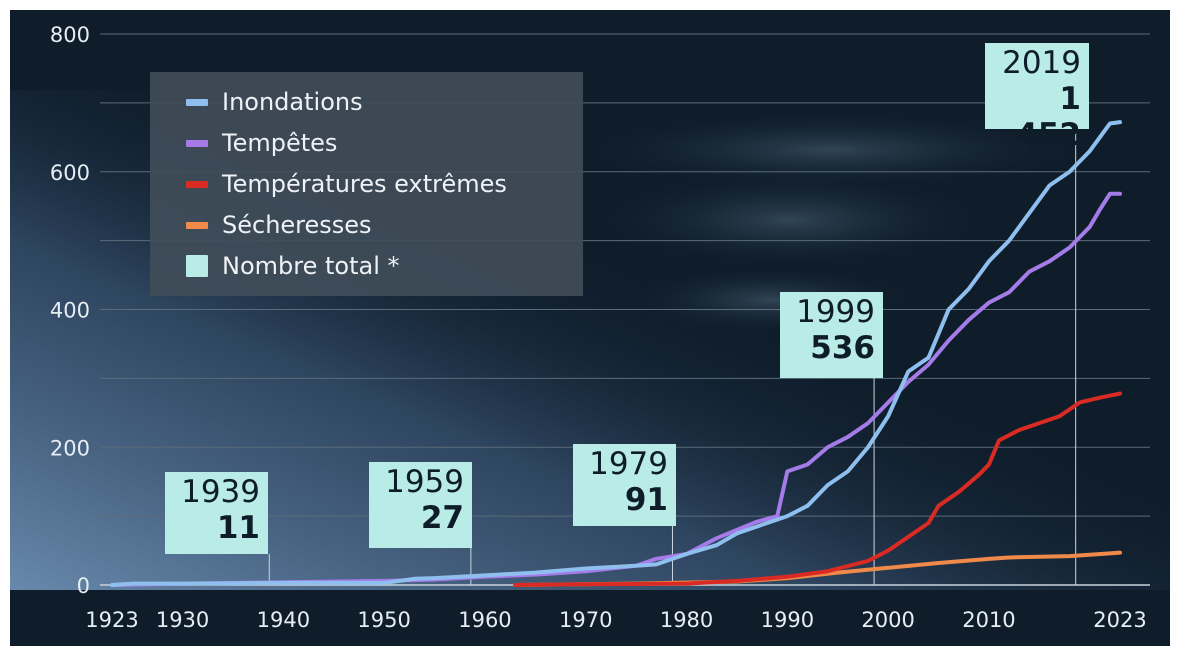 This screenshot has height=648, width=1183. I want to click on legend-label: Températures extrêmes, so click(364, 184).